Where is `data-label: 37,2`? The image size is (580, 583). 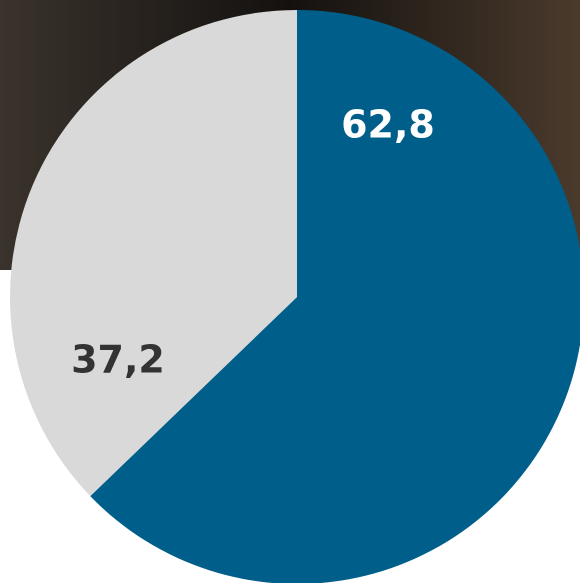
data-label: 37,2 is located at coordinates (118, 360).